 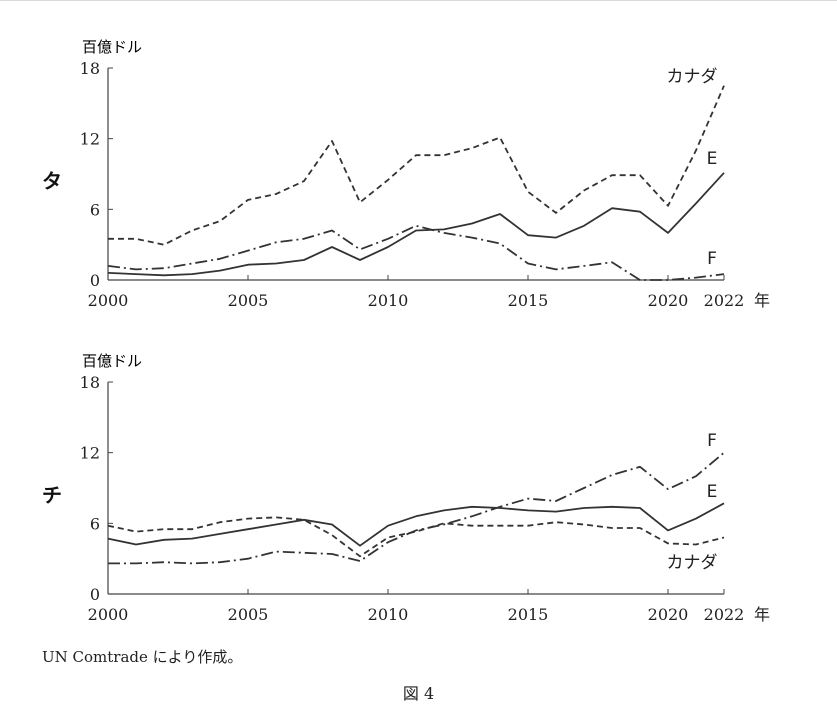 I want to click on figure-caption: 図 4, so click(x=418, y=693).